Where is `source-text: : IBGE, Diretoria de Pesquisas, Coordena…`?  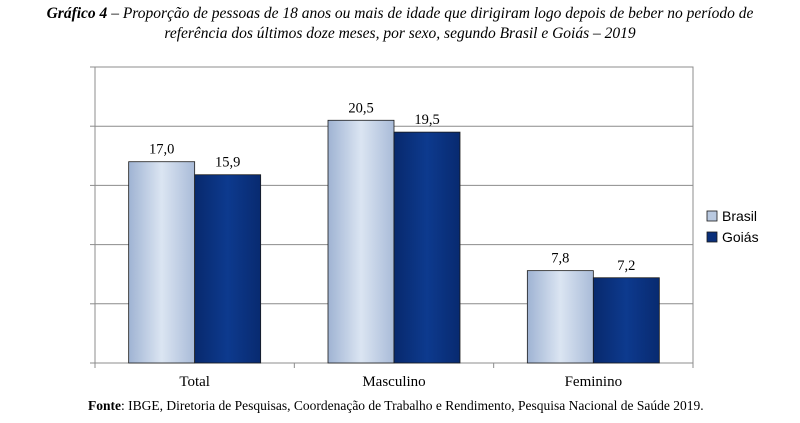 source-text: : IBGE, Diretoria de Pesquisas, Coordena… is located at coordinates (412, 405).